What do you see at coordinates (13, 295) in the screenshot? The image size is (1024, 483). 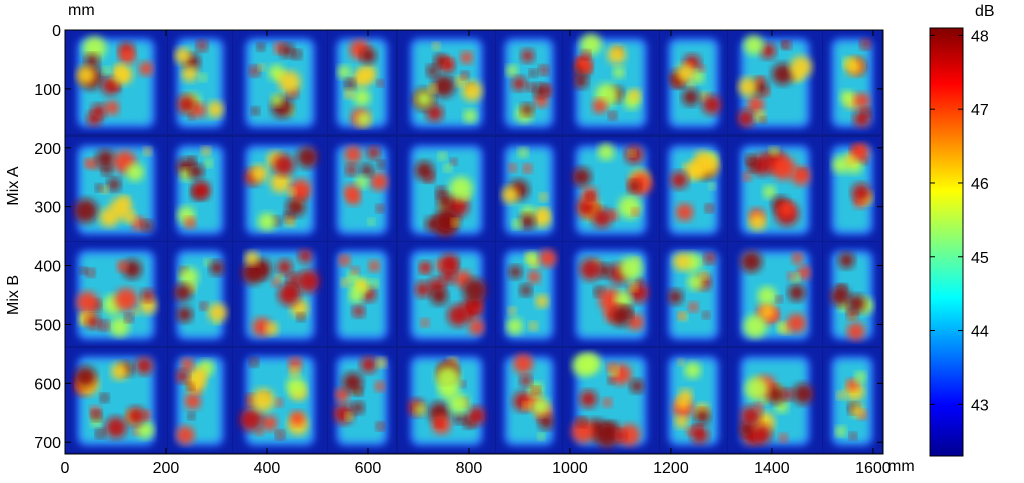 I see `row-label-mix-b: Mix B` at bounding box center [13, 295].